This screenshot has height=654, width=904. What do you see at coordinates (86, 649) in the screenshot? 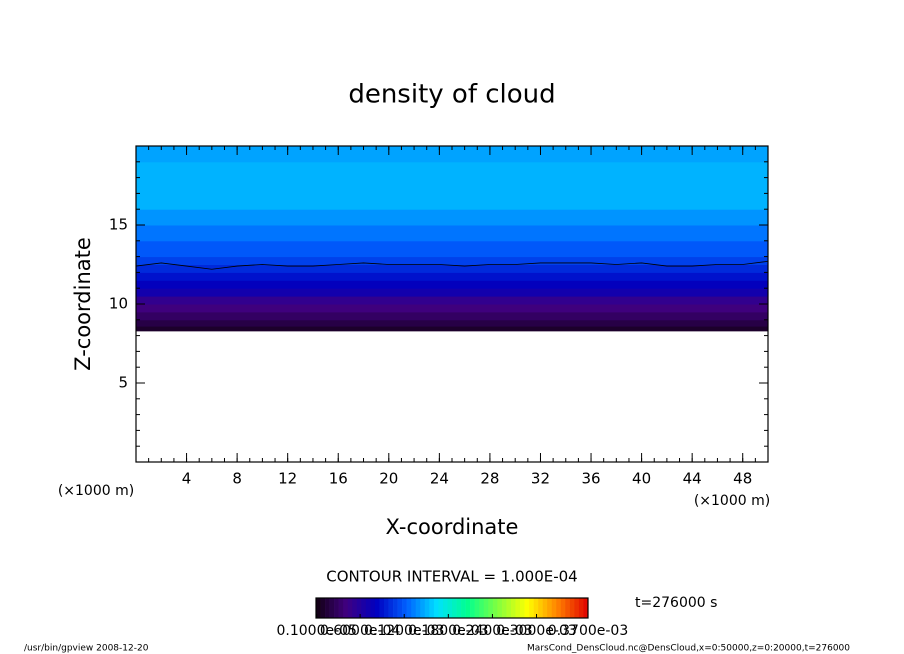
I see `footer-left: /usr/bin/gpview 2008-12-20` at bounding box center [86, 649].